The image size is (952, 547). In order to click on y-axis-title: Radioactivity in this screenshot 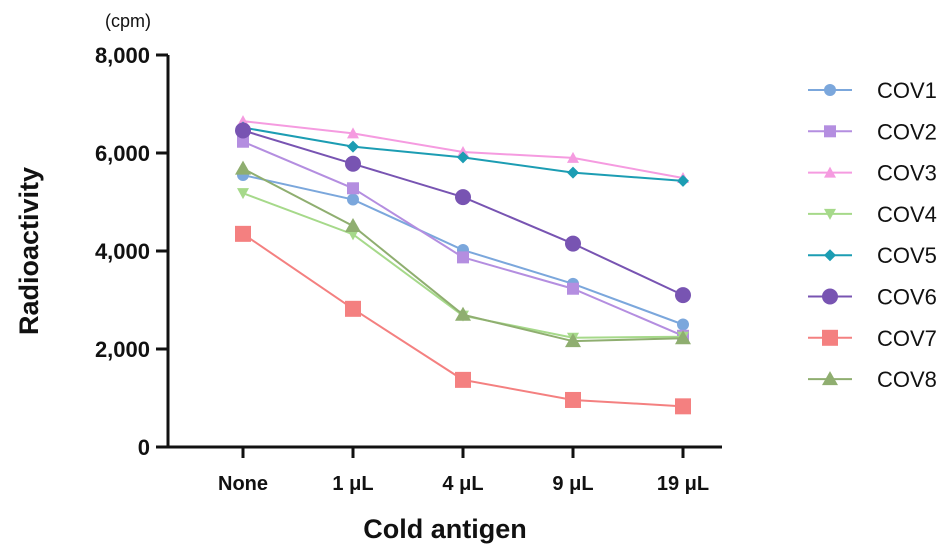, I will do `click(29, 251)`.